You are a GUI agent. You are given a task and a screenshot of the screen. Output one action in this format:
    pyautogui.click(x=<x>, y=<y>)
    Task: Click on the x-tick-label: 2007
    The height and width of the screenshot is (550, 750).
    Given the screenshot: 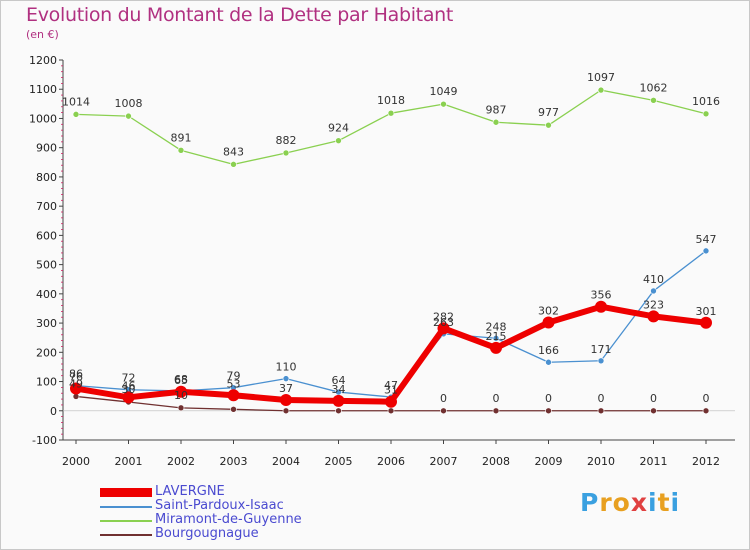 What is the action you would take?
    pyautogui.click(x=444, y=461)
    